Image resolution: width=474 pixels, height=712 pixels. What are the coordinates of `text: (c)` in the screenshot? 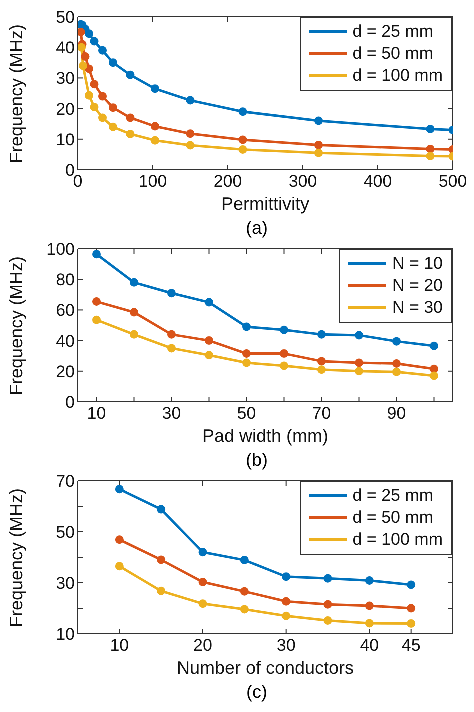 It's located at (257, 693).